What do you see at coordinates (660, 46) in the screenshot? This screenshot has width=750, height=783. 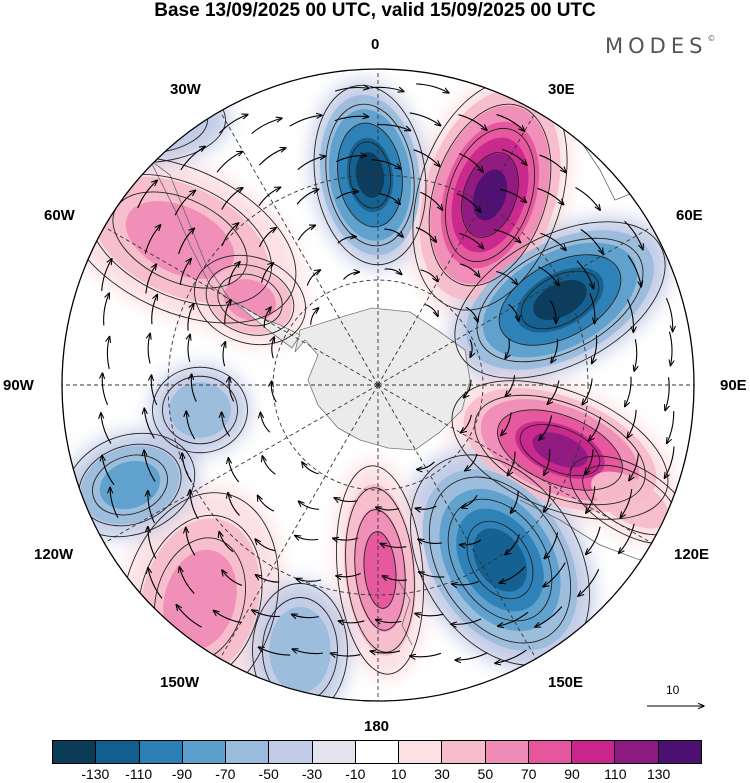 I see `brand-logo: MODES©` at bounding box center [660, 46].